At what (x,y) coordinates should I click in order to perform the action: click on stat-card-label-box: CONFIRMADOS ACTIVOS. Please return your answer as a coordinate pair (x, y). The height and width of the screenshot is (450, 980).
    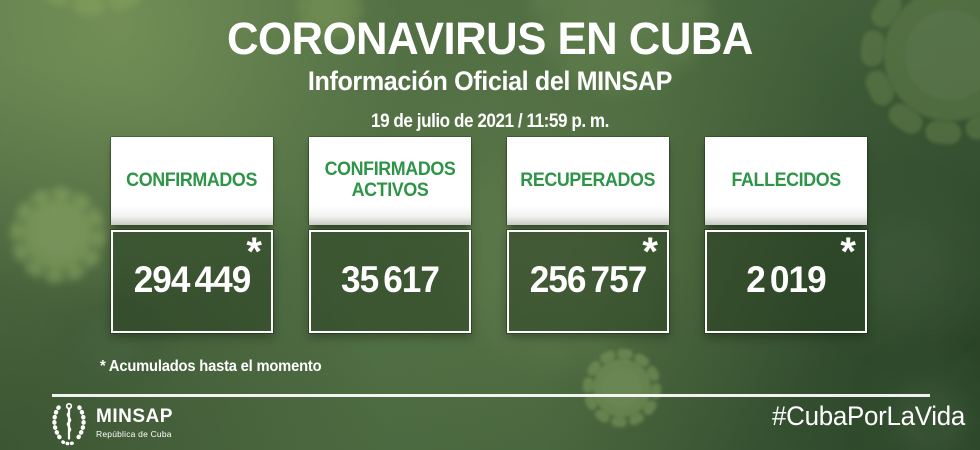
    Looking at the image, I should click on (390, 181).